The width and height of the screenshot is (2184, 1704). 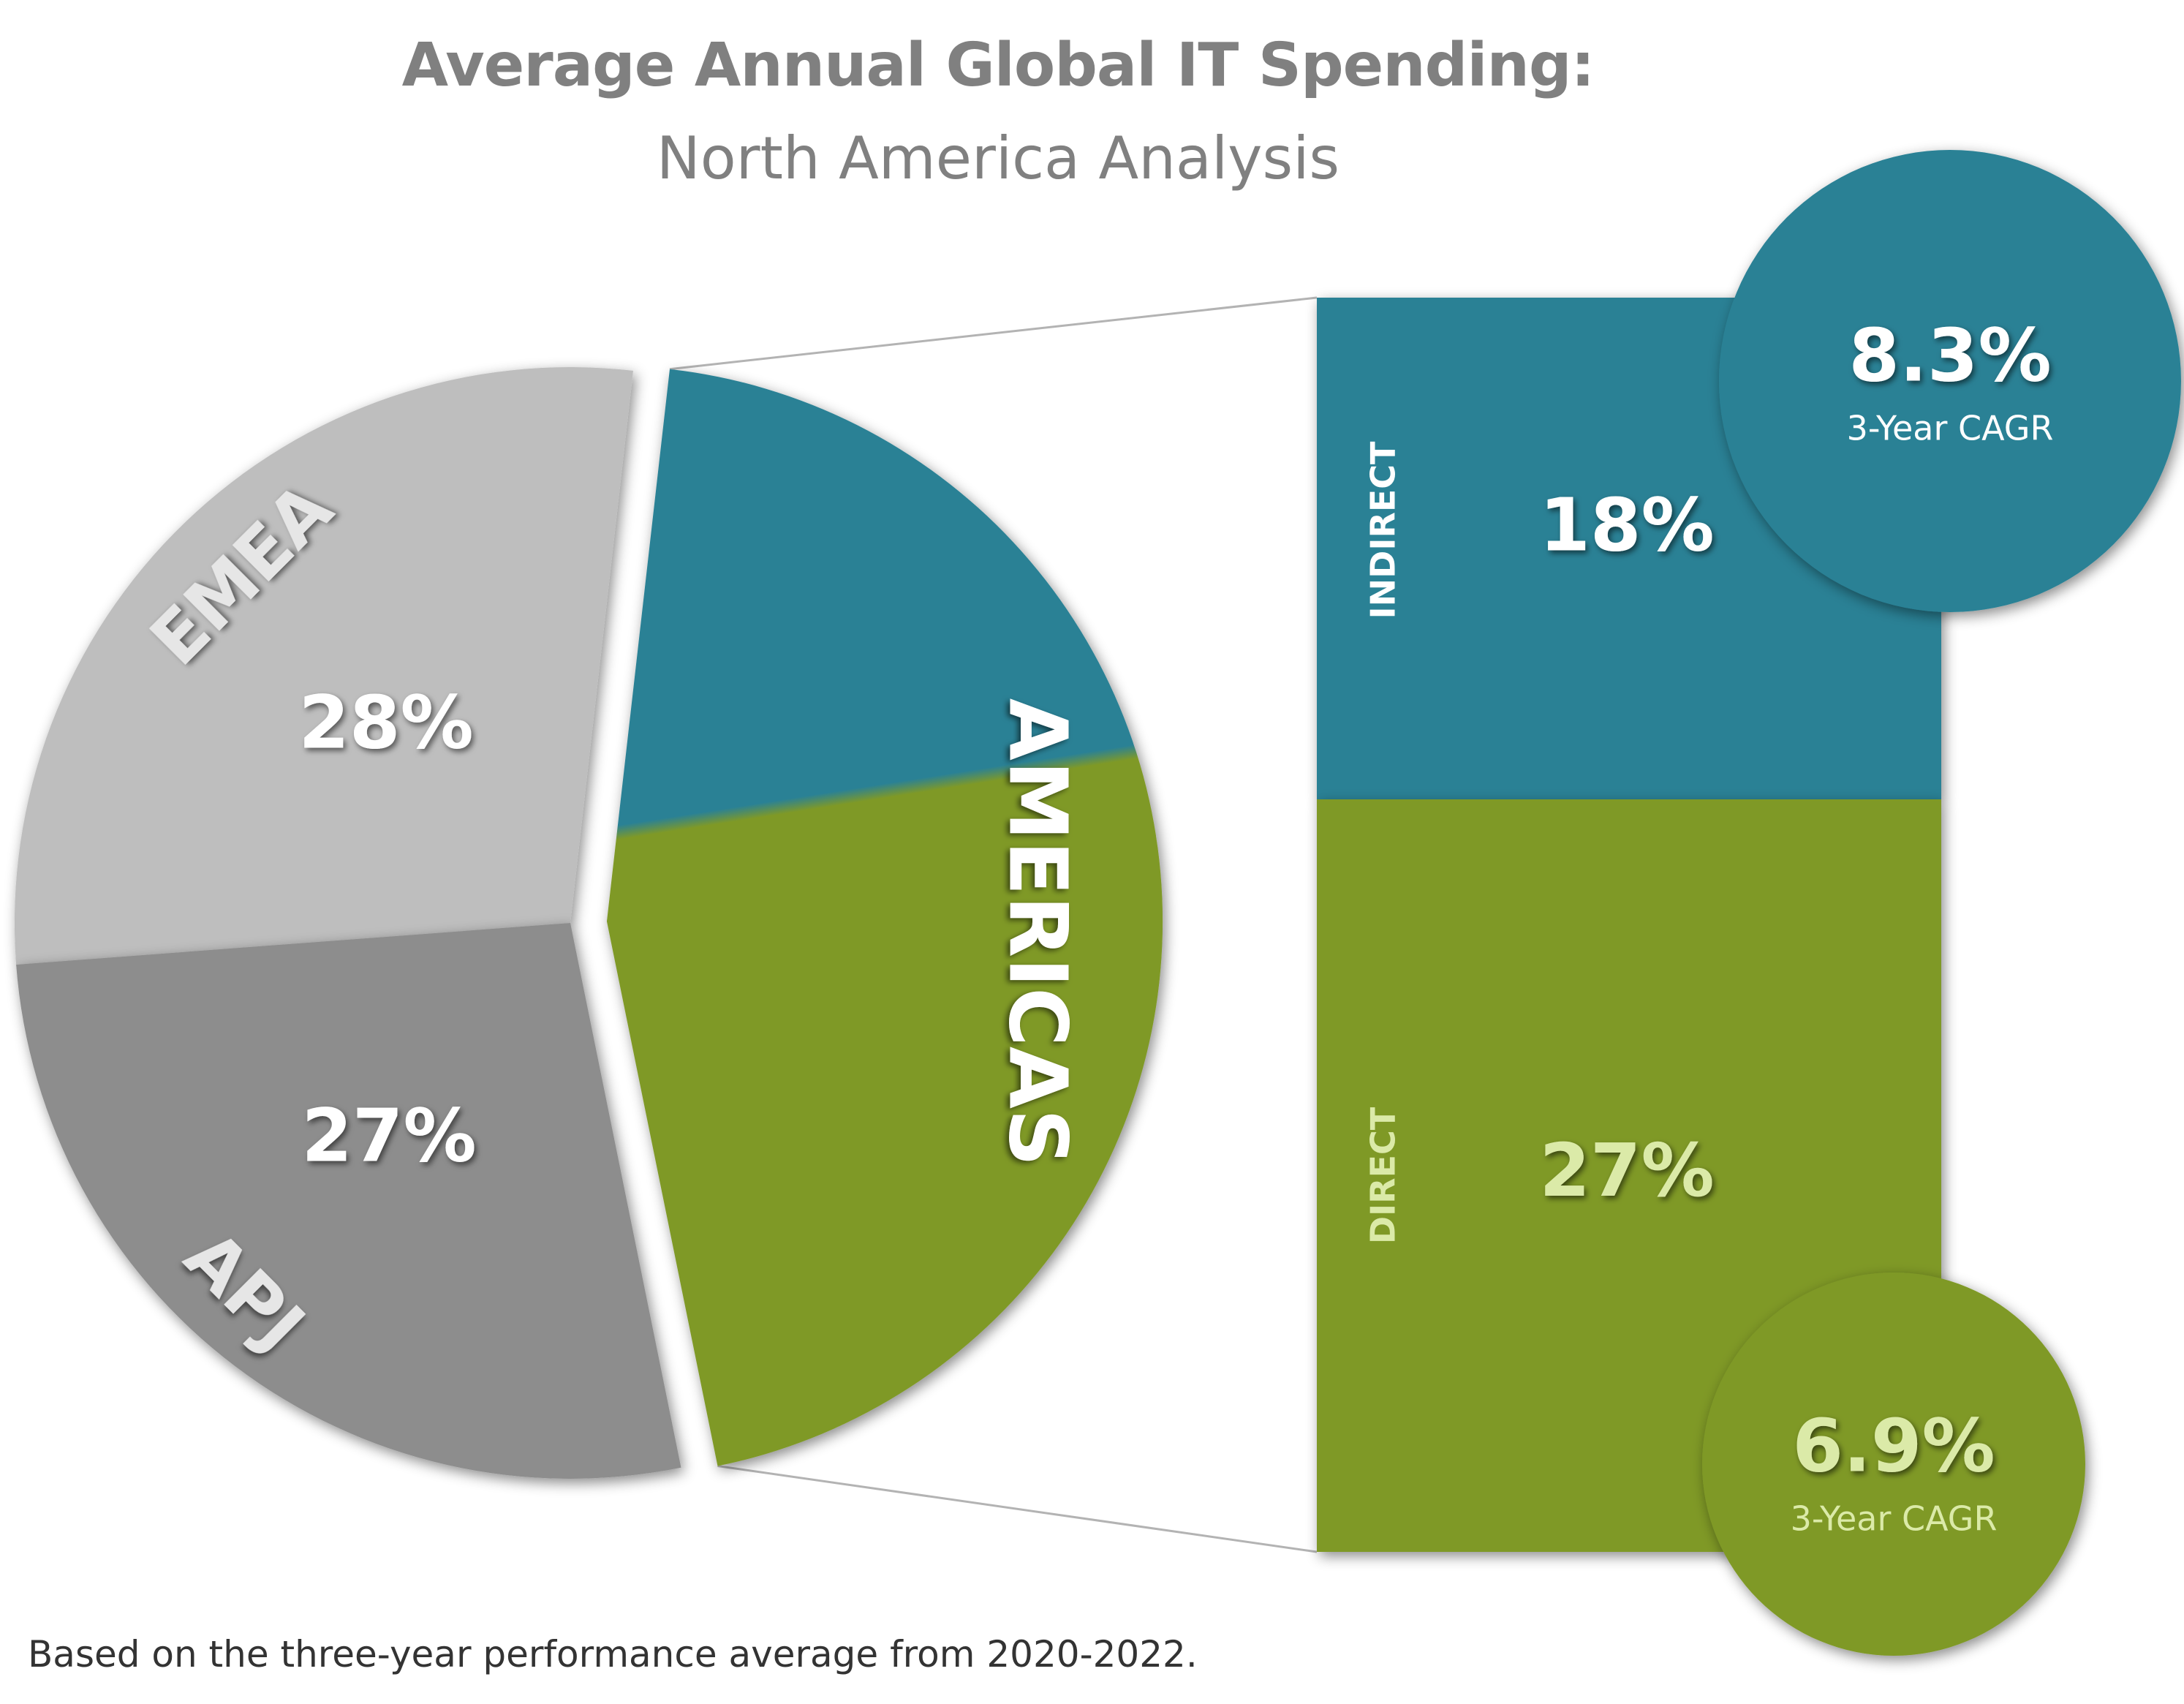 I want to click on cagr-caption-indirect: 3-Year CAGR, so click(x=1950, y=428).